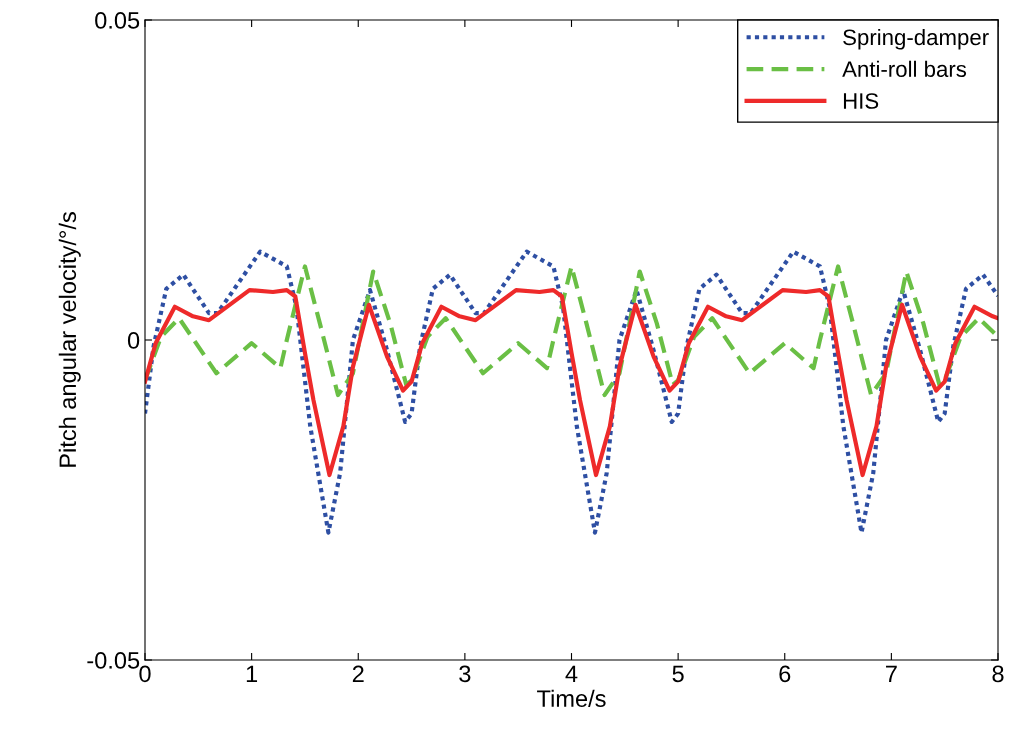  What do you see at coordinates (145, 674) in the screenshot?
I see `x-tick-label: 0` at bounding box center [145, 674].